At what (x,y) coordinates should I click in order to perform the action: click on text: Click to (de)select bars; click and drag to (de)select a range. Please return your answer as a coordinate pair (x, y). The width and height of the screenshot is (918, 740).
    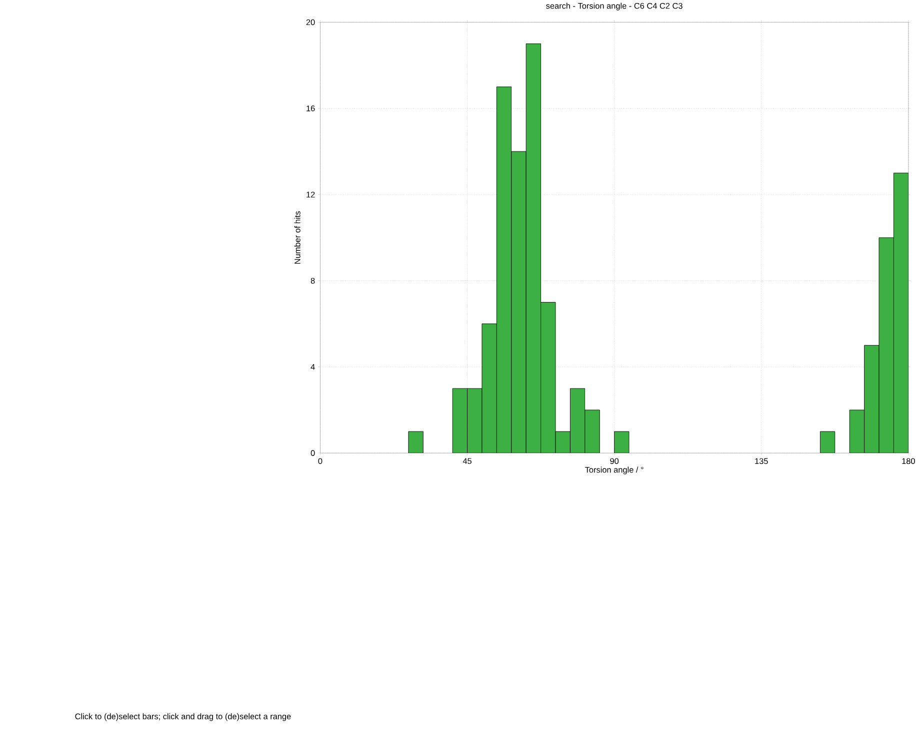
    Looking at the image, I should click on (183, 717).